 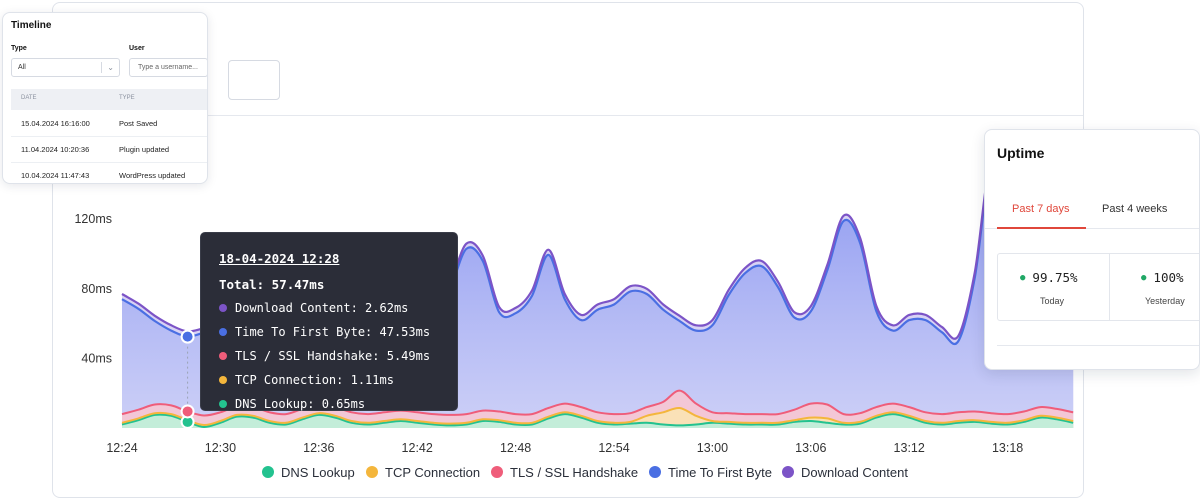 What do you see at coordinates (109, 123) in the screenshot?
I see `table-row: 15.04.2024 16:16:00 Post Saved` at bounding box center [109, 123].